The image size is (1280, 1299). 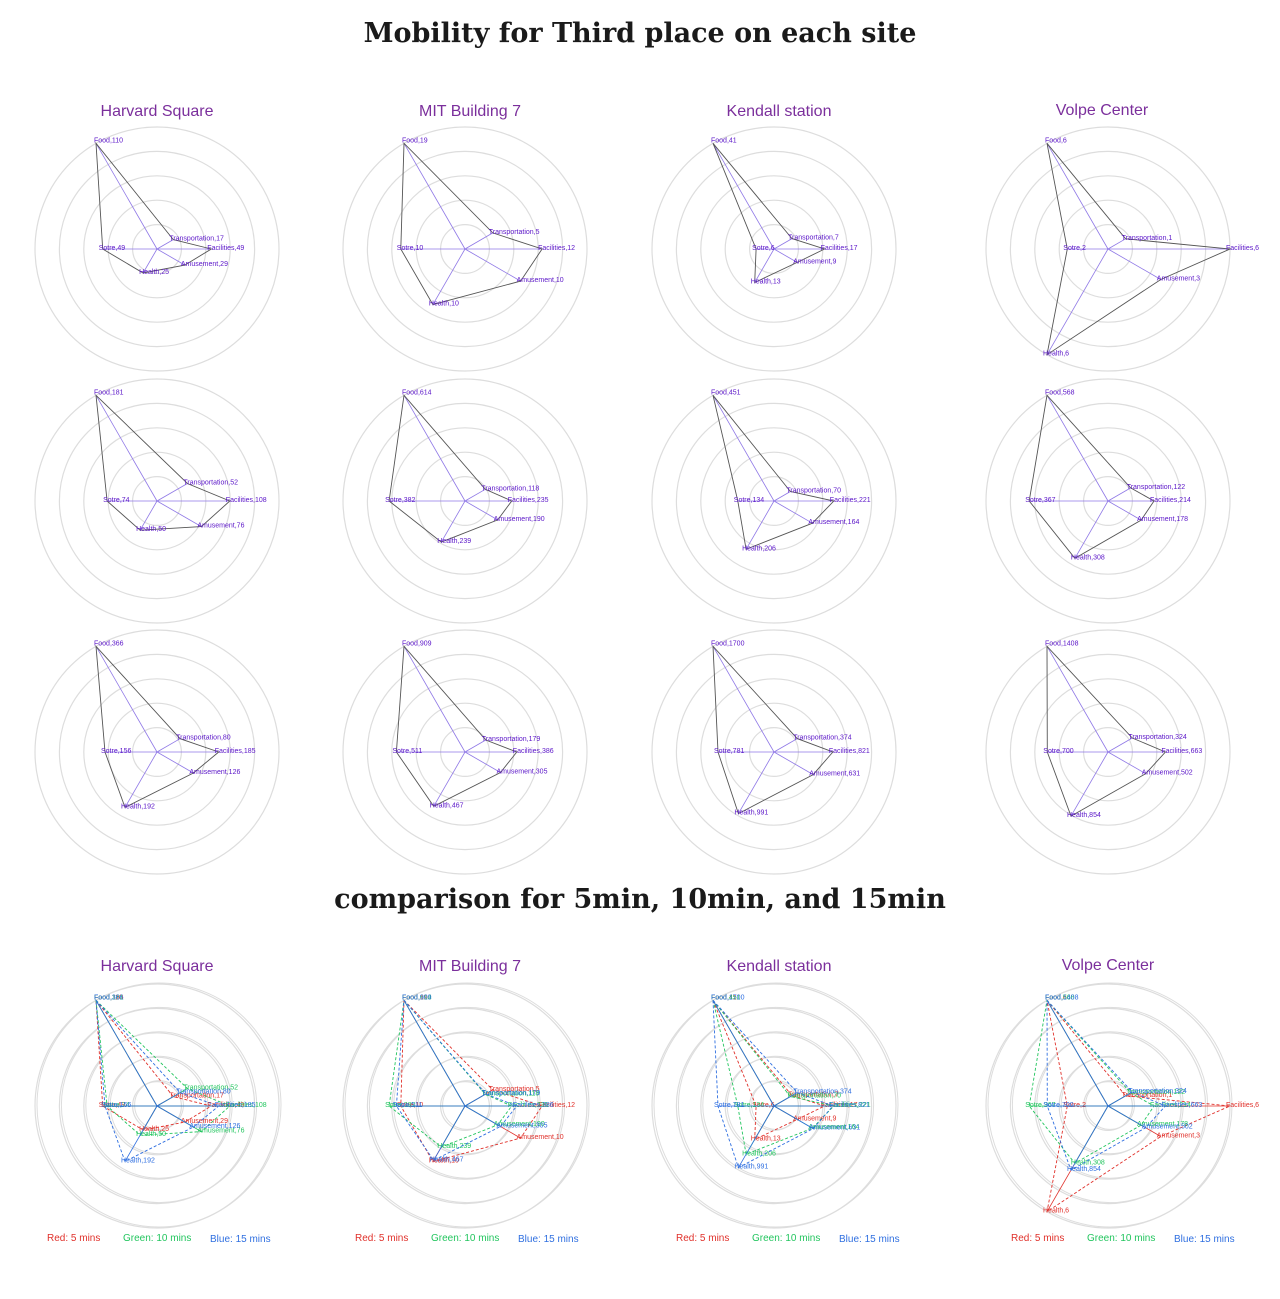 What do you see at coordinates (556, 1105) in the screenshot?
I see `point-label-facilities: Facilities,12` at bounding box center [556, 1105].